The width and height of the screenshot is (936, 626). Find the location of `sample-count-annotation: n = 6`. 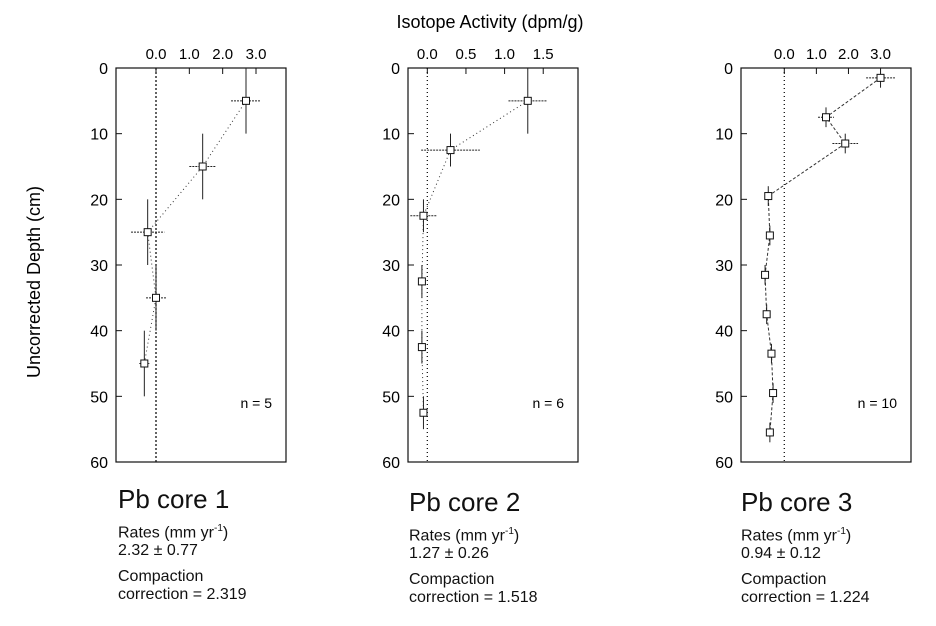

sample-count-annotation: n = 6 is located at coordinates (548, 403).